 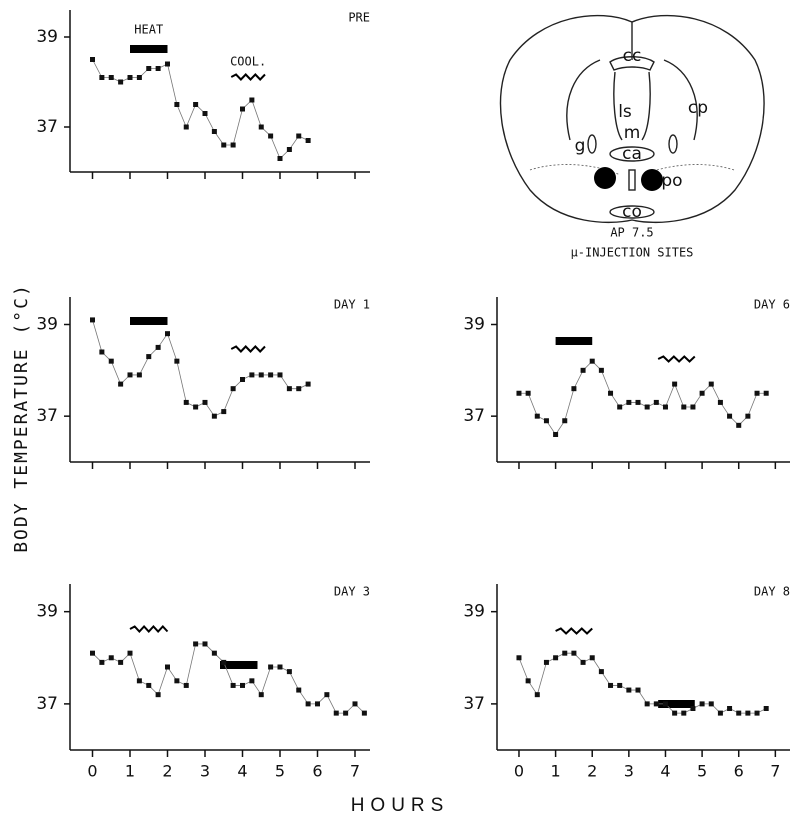 What do you see at coordinates (671, 181) in the screenshot?
I see `diagram-label: po` at bounding box center [671, 181].